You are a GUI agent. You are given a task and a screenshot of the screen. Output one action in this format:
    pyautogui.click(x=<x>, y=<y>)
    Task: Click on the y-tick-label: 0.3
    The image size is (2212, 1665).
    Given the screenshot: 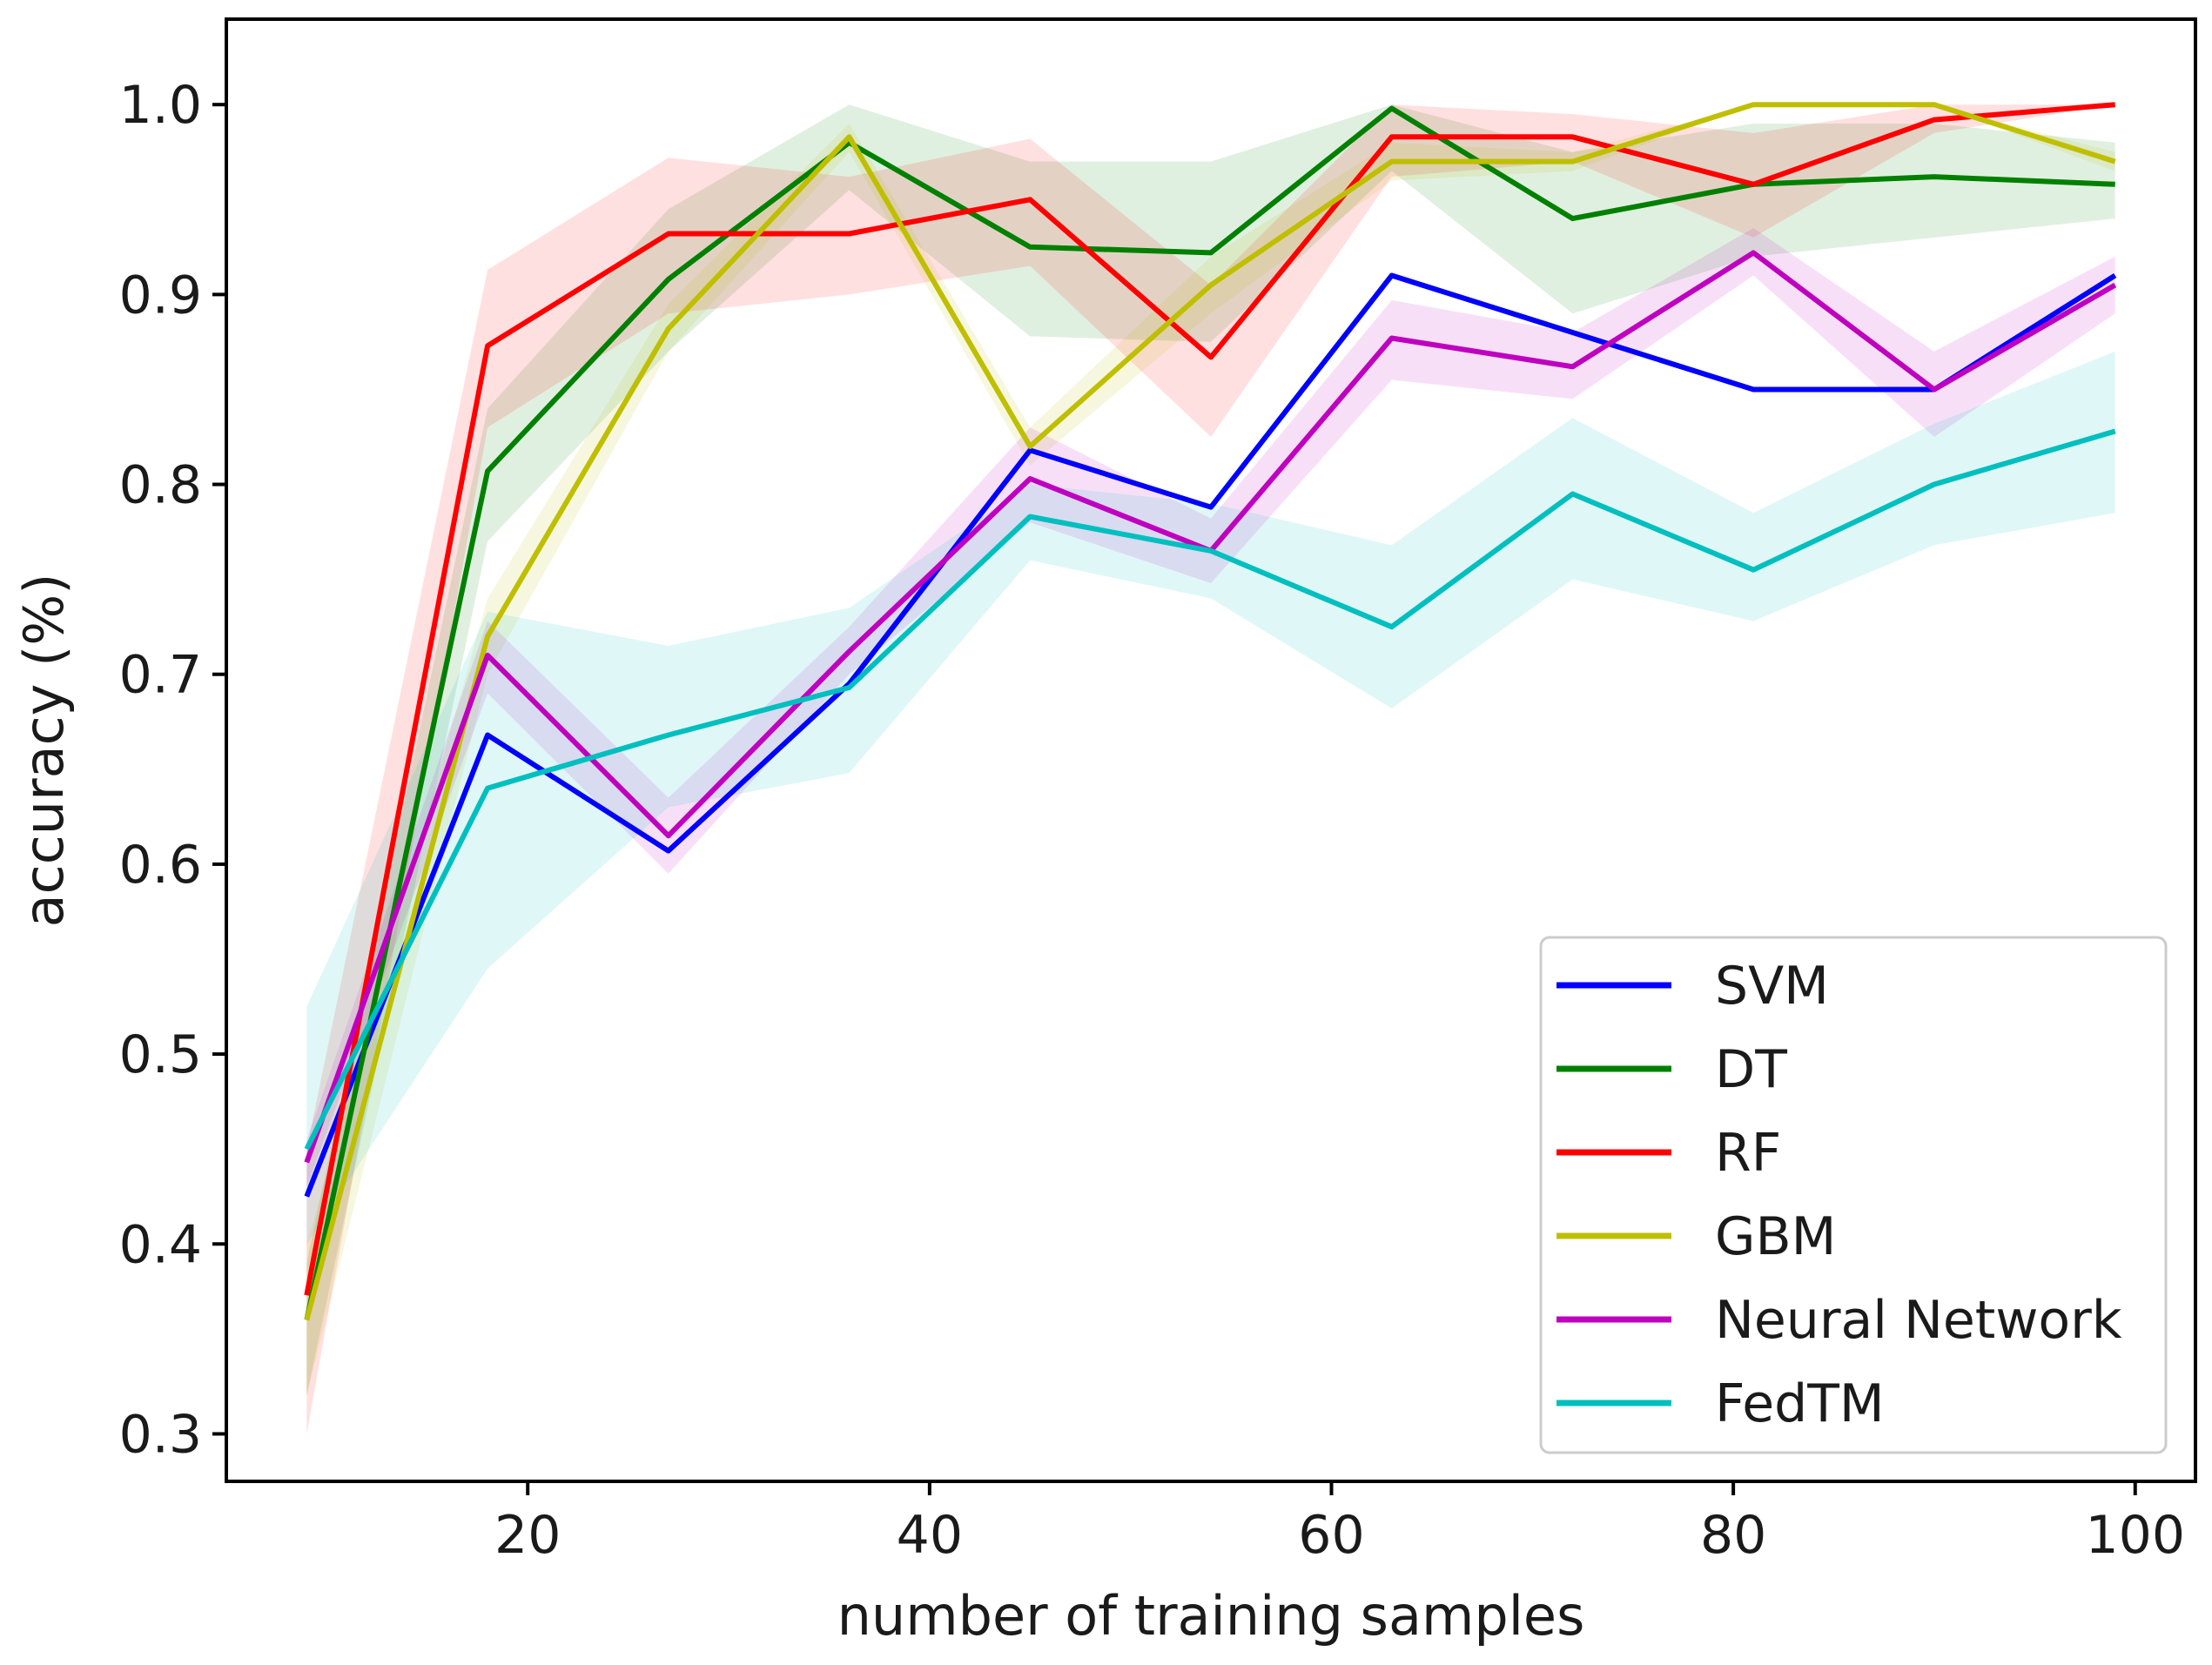 What is the action you would take?
    pyautogui.click(x=160, y=1434)
    